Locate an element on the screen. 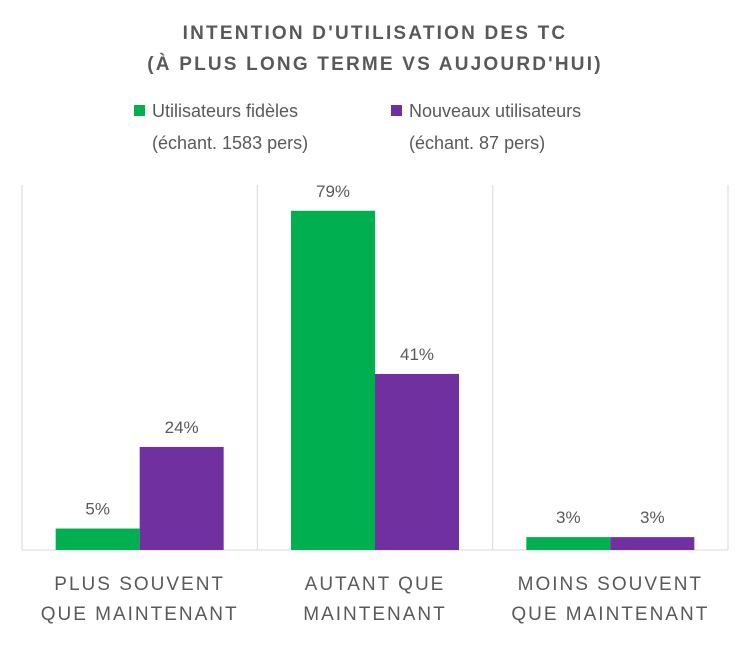 This screenshot has width=750, height=649. legend-item-utilisateurs-fideles: Utilisateurs fidèles (échant. 1583 pers) is located at coordinates (221, 127).